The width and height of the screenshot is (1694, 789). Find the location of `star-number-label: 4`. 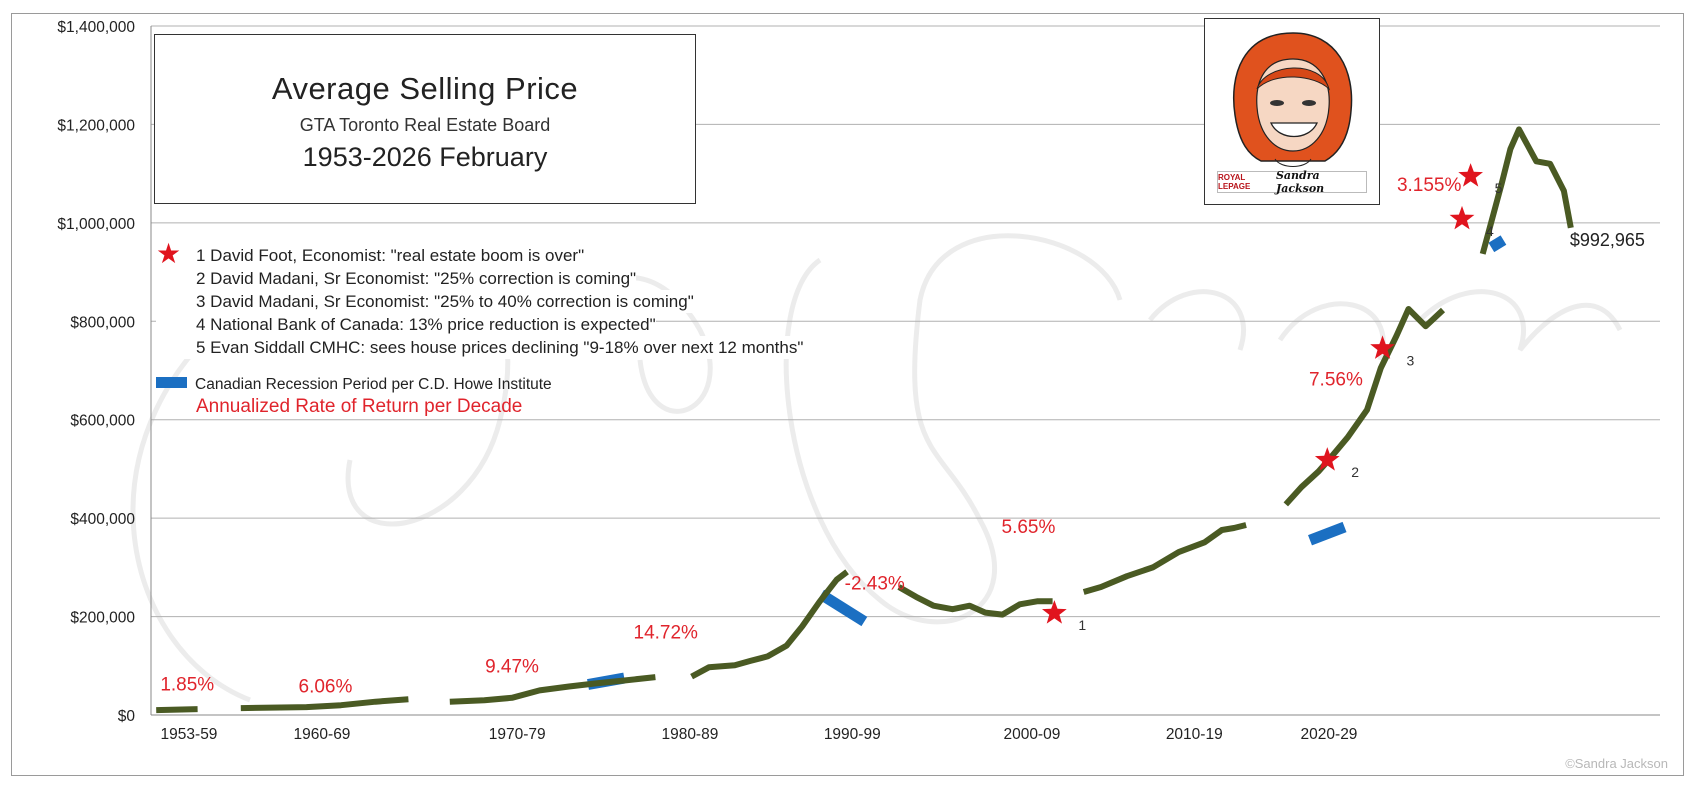

star-number-label: 4 is located at coordinates (1490, 231).